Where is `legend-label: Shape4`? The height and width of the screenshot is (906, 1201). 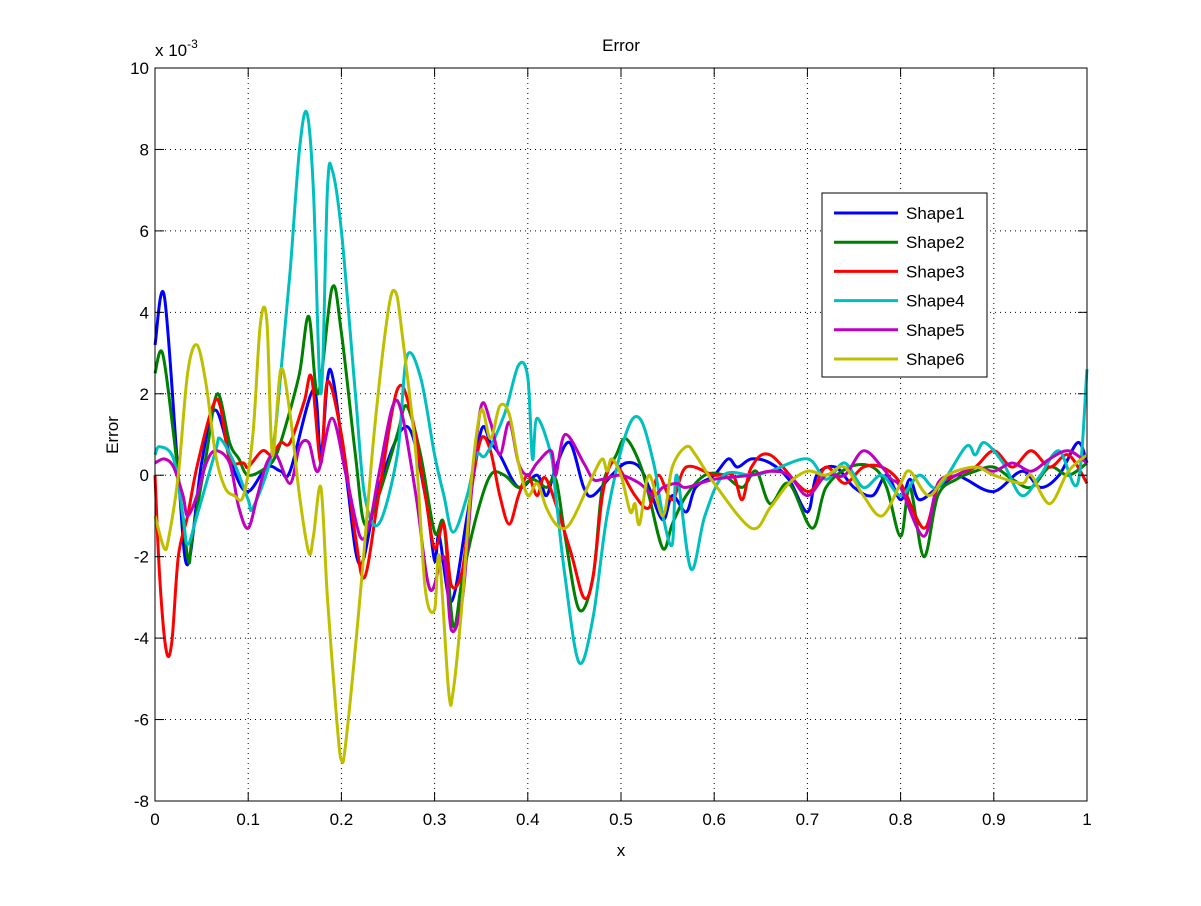 legend-label: Shape4 is located at coordinates (935, 301).